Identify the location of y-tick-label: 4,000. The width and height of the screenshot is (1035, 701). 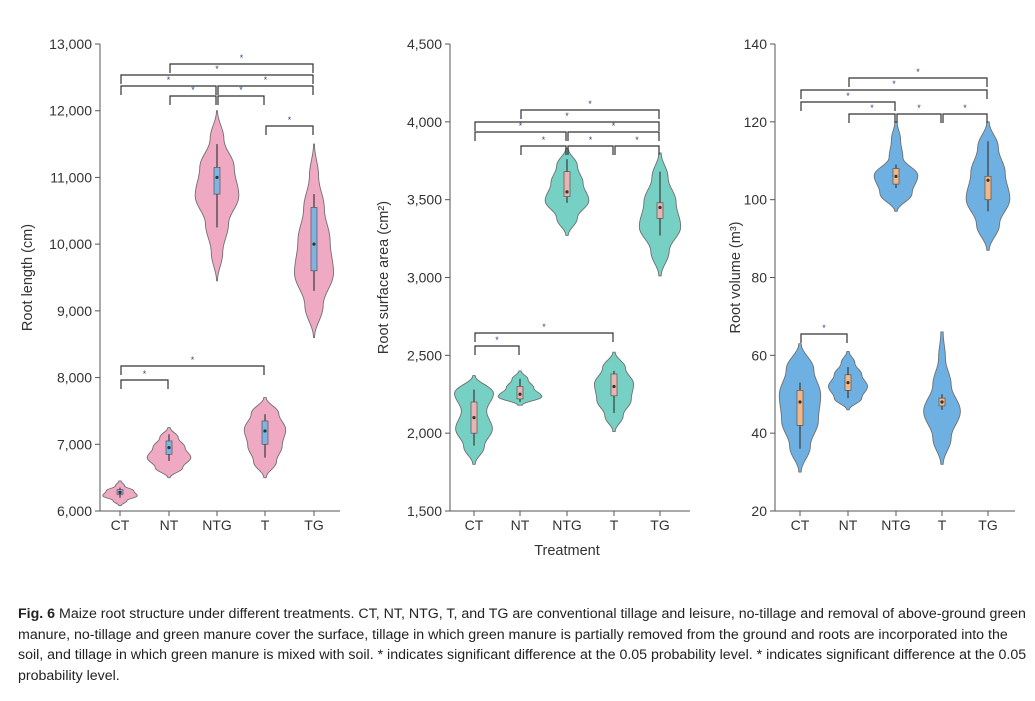
(424, 122).